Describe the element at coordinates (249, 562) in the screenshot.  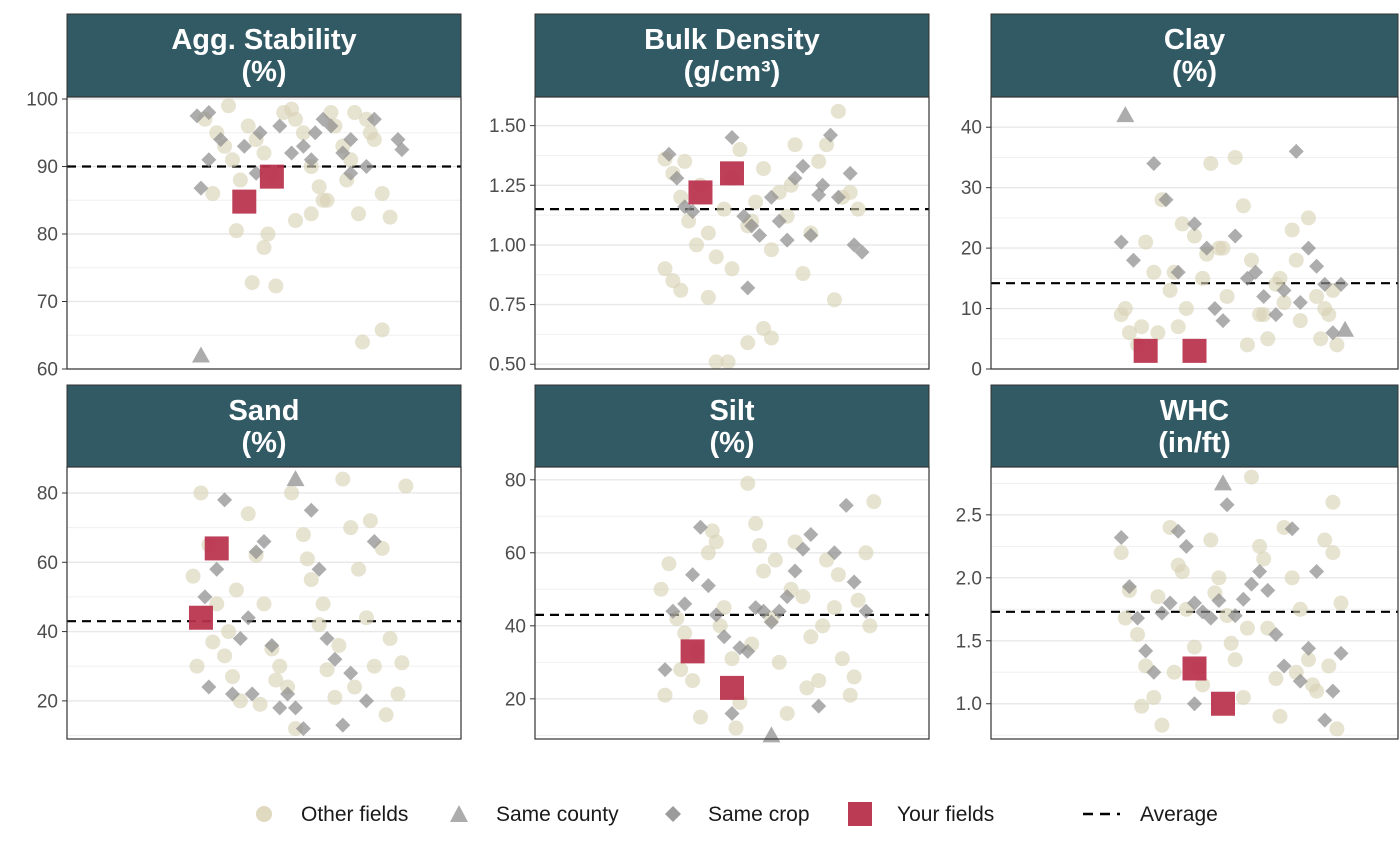
I see `panel-3: Sand(%) 20 40 60 80` at that location.